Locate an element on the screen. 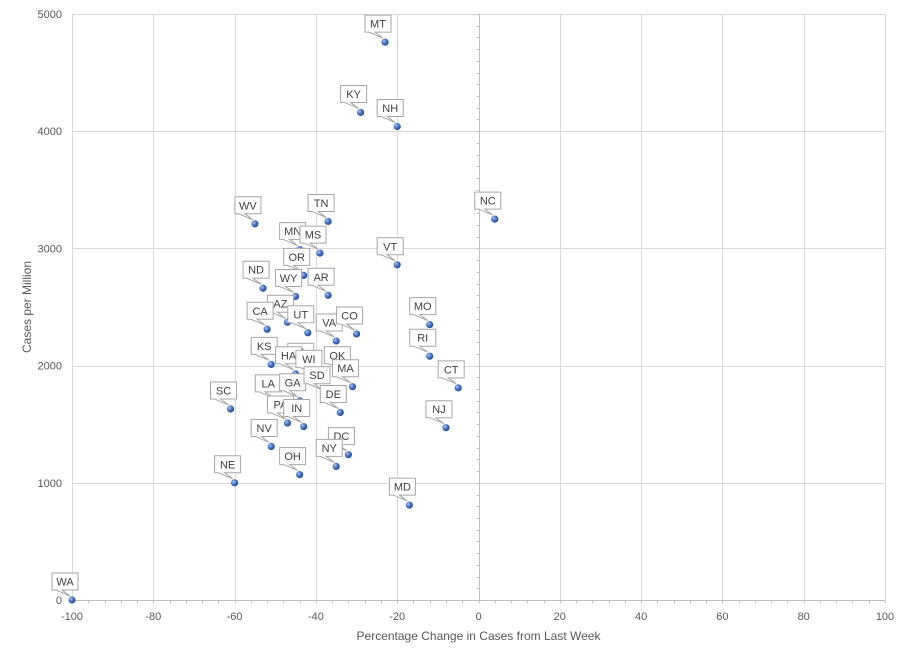  data-point-in is located at coordinates (304, 426).